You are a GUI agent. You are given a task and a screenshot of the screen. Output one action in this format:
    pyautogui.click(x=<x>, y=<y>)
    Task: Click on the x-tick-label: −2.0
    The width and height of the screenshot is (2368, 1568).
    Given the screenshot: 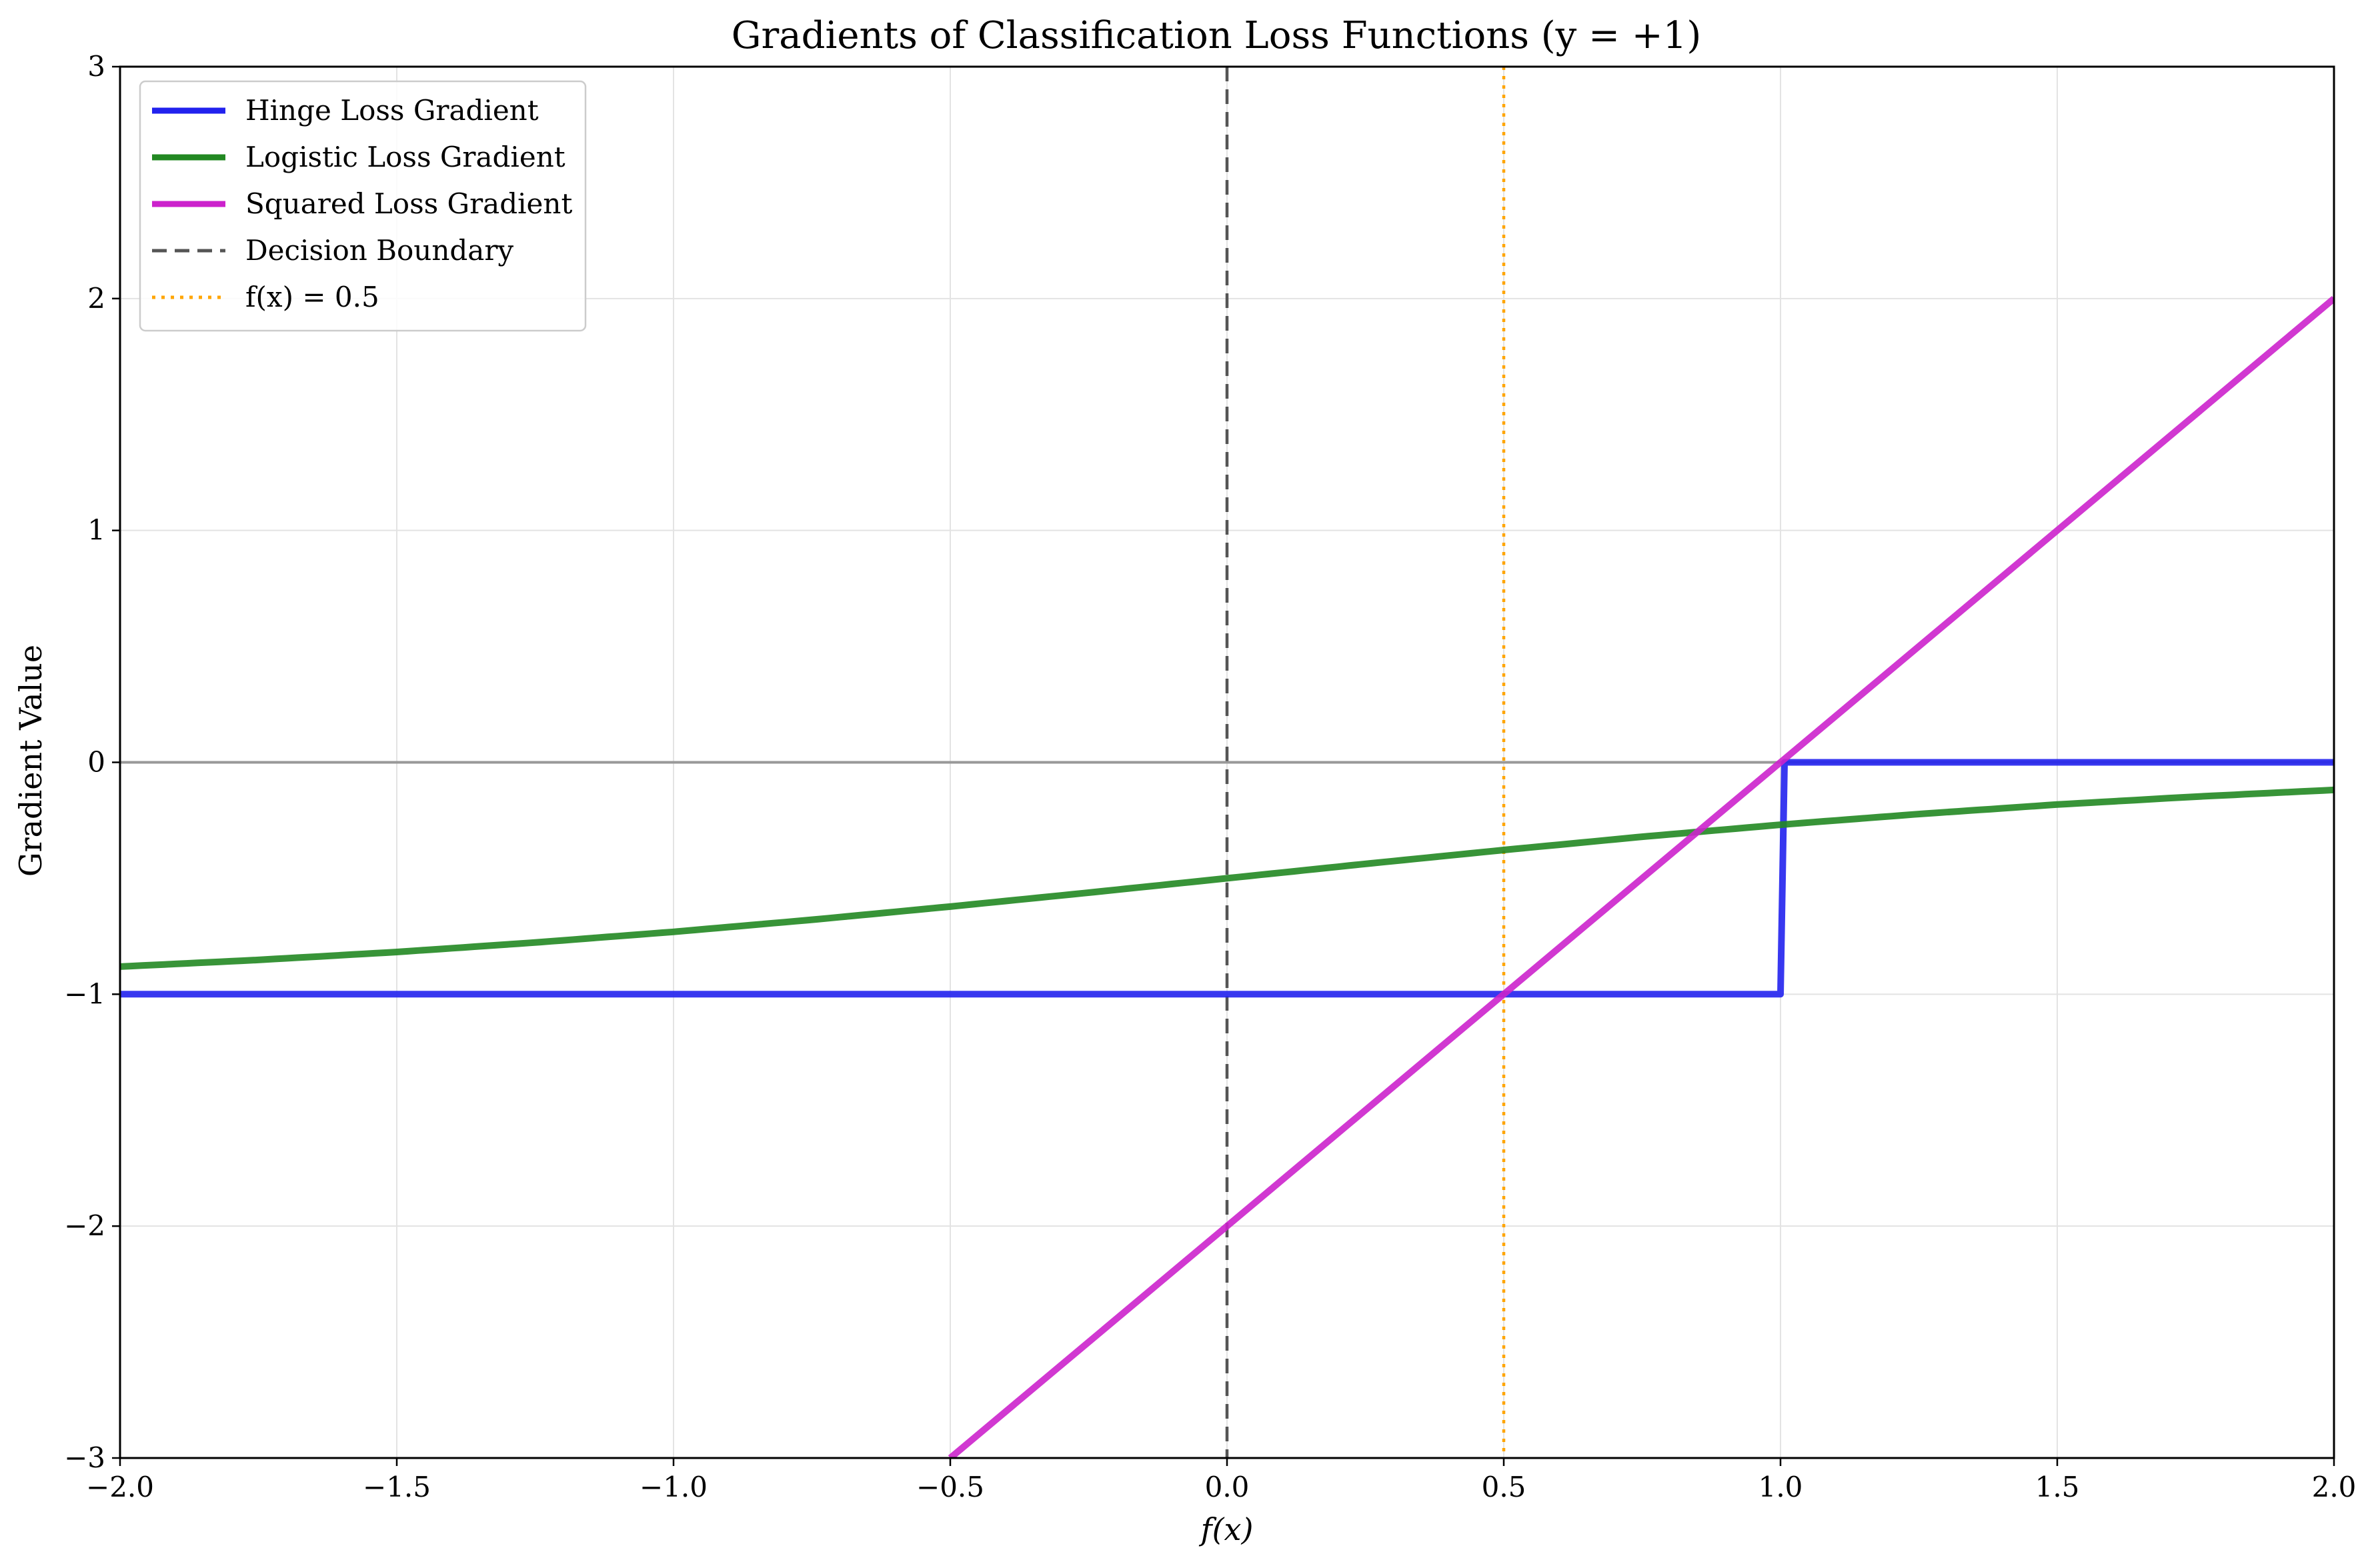 What is the action you would take?
    pyautogui.click(x=120, y=1487)
    